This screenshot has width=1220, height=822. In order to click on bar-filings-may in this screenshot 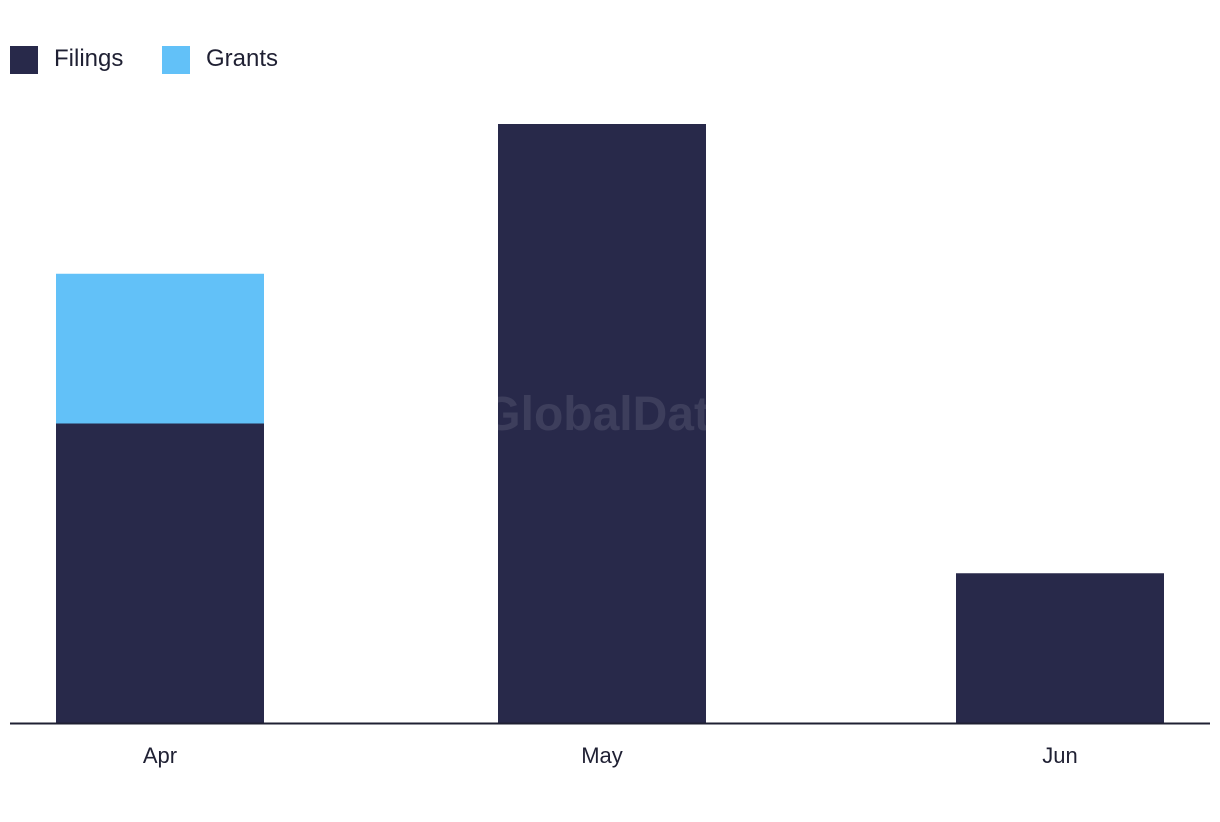, I will do `click(602, 423)`.